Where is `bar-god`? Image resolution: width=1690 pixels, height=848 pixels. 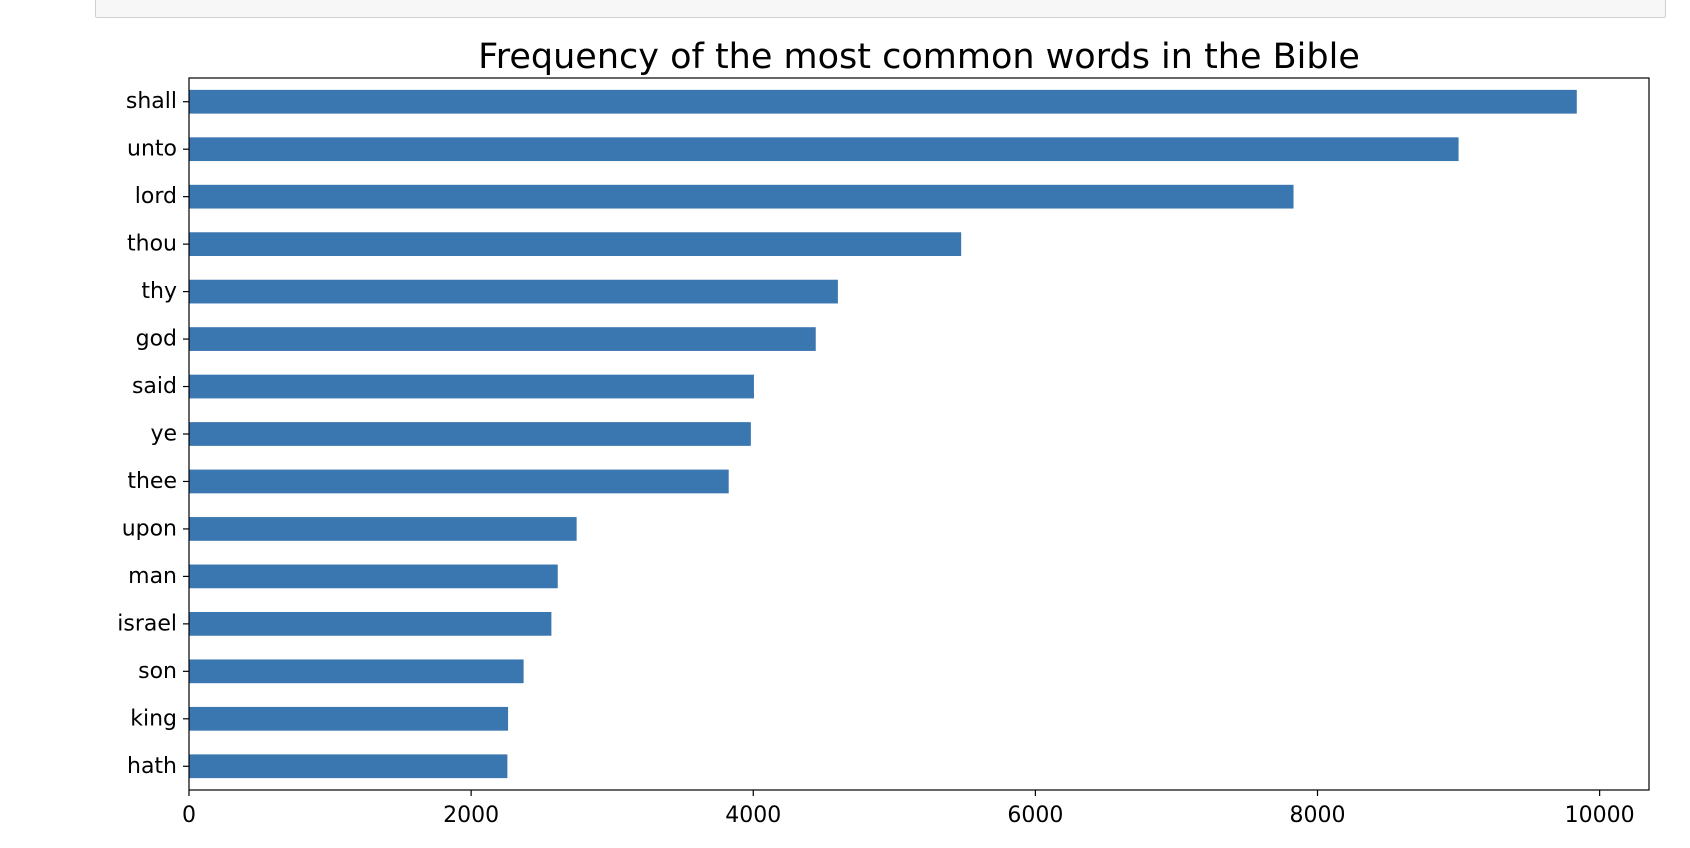
bar-god is located at coordinates (502, 339).